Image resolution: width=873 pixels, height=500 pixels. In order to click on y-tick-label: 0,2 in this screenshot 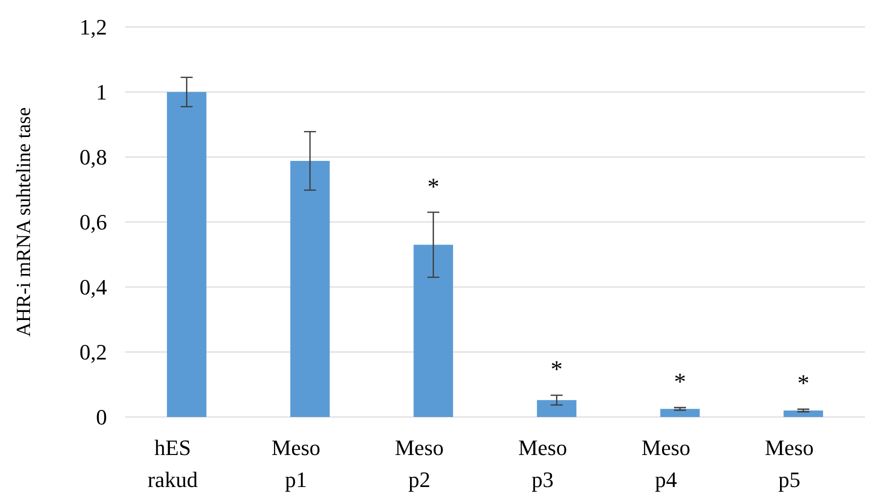, I will do `click(93, 352)`.